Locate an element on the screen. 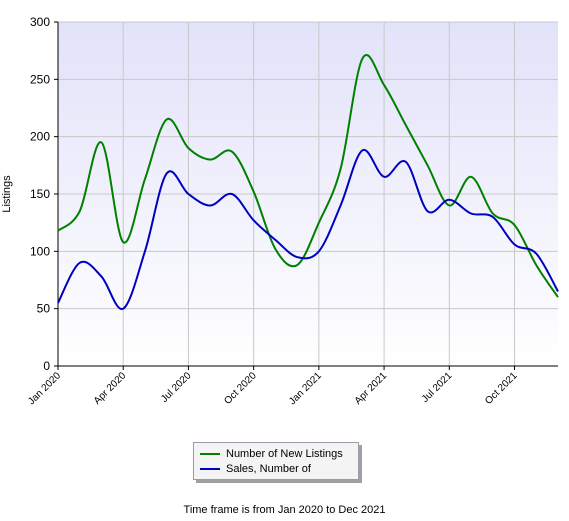 The width and height of the screenshot is (569, 521). x-tick-label: Jan 2020 is located at coordinates (44, 388).